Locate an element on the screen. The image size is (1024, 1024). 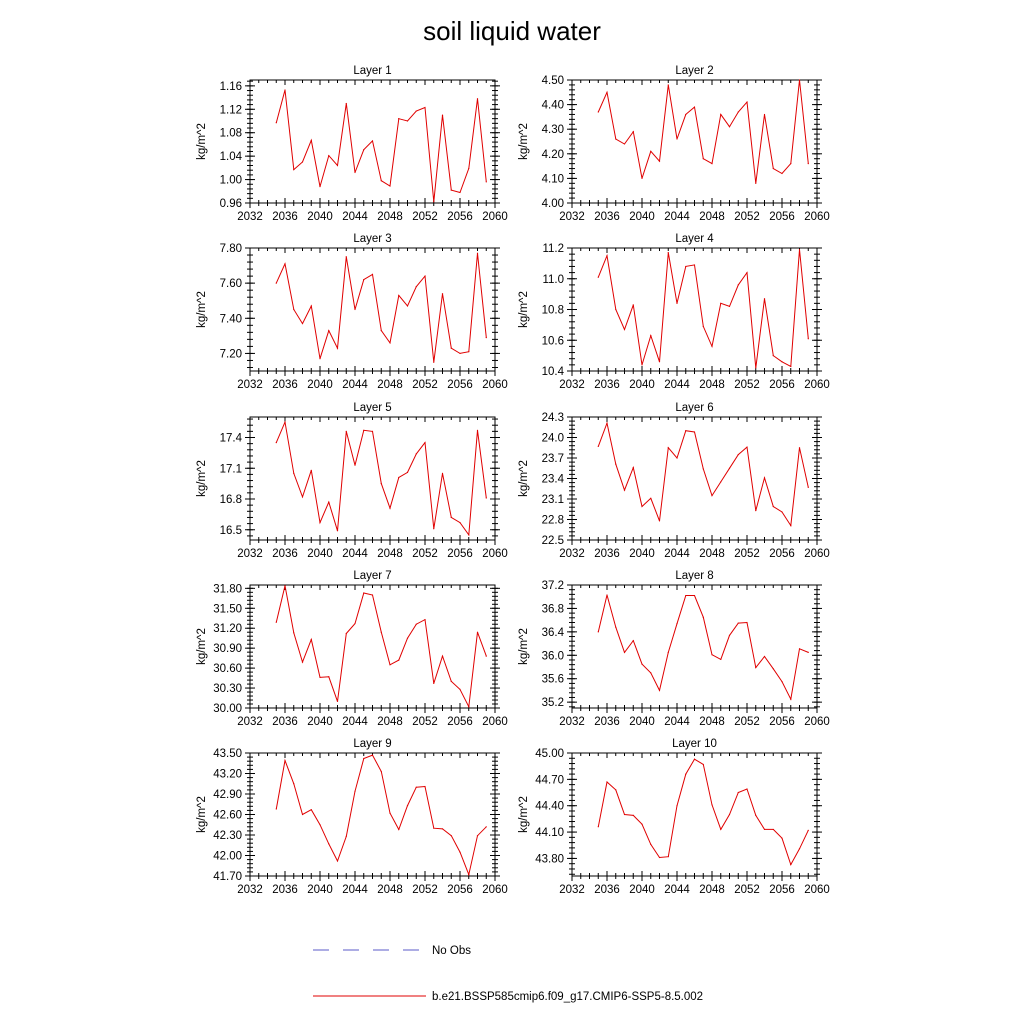
x-tick-label: 2060 is located at coordinates (495, 722).